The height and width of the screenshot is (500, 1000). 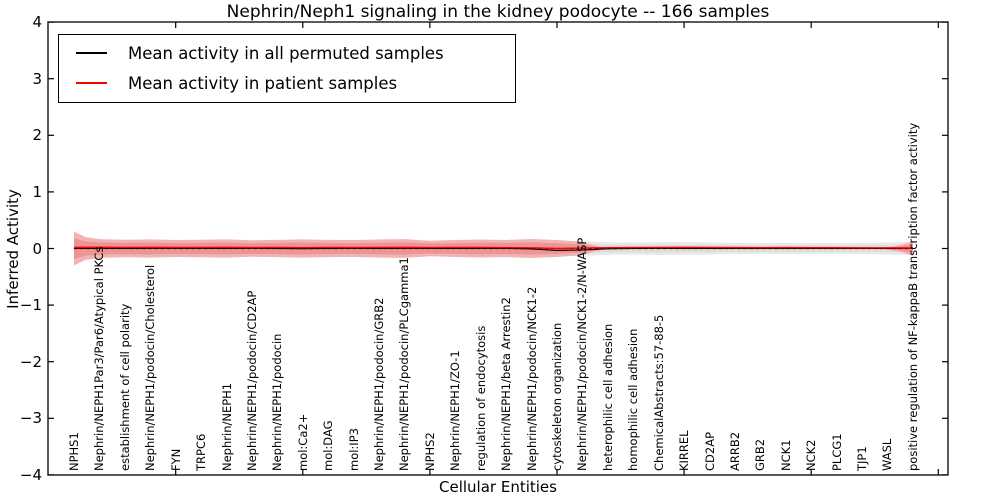 I want to click on x-tick-label: establishment of cell polarity, so click(x=124, y=387).